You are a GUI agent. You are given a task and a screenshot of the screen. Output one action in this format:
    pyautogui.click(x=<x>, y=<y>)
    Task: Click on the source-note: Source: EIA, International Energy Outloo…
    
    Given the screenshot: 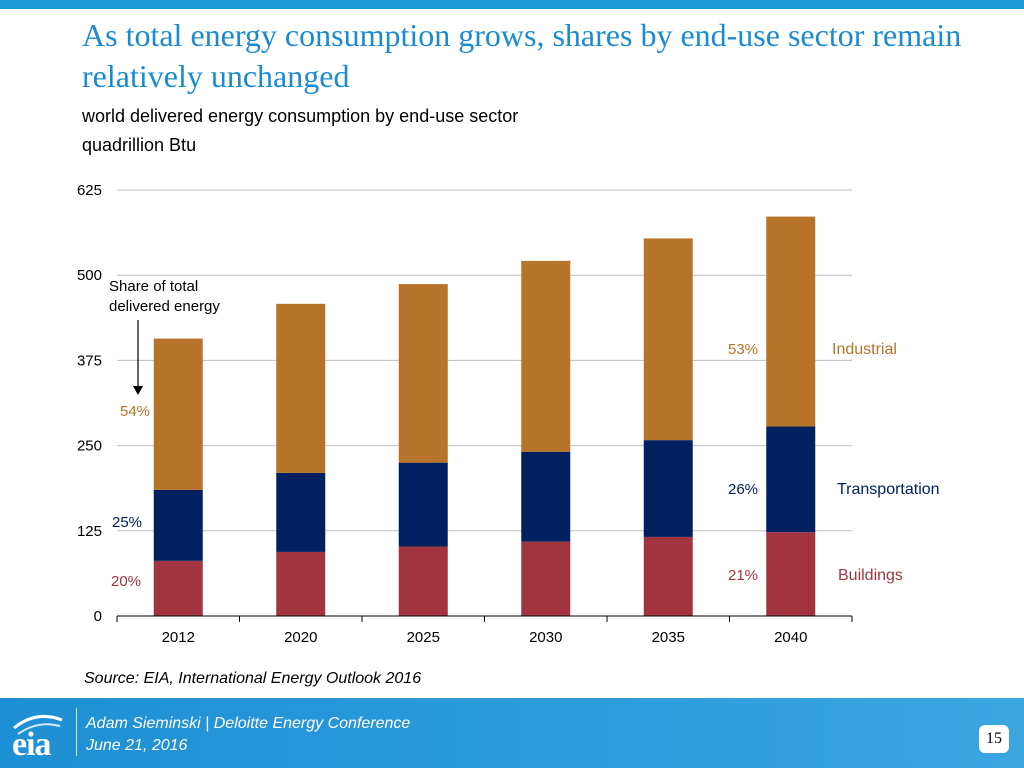 What is the action you would take?
    pyautogui.click(x=253, y=678)
    